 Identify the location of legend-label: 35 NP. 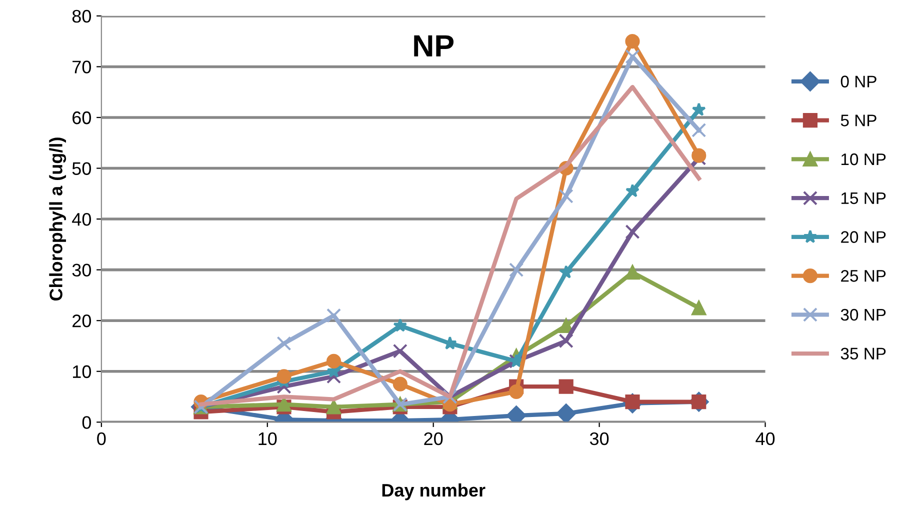
(863, 354).